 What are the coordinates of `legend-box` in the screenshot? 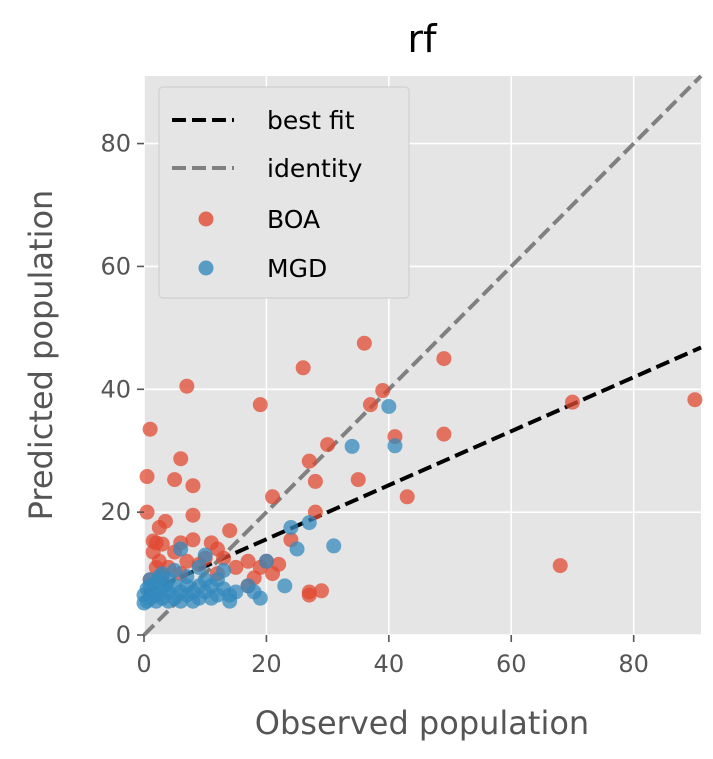 It's located at (284, 192).